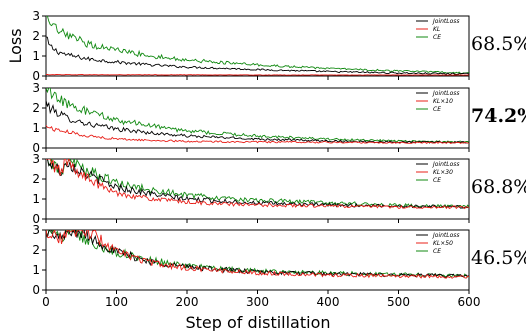 The height and width of the screenshot is (331, 526). Describe the element at coordinates (443, 243) in the screenshot. I see `legend-label: KL×50` at that location.